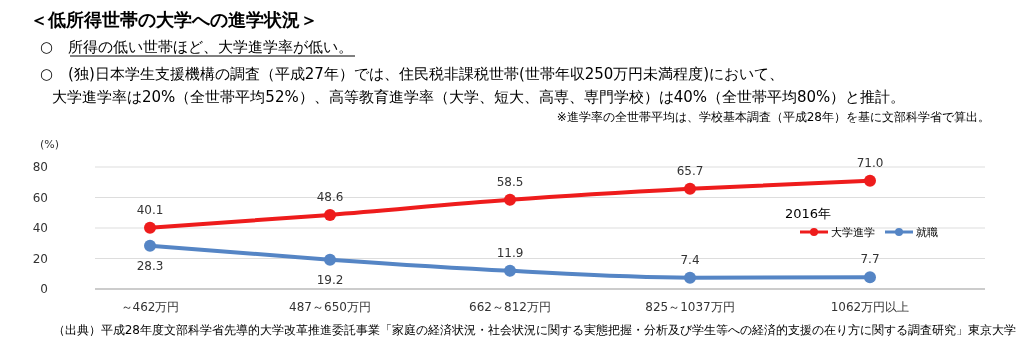 Image resolution: width=1024 pixels, height=346 pixels. Describe the element at coordinates (690, 170) in the screenshot. I see `data-label: 65.7` at that location.